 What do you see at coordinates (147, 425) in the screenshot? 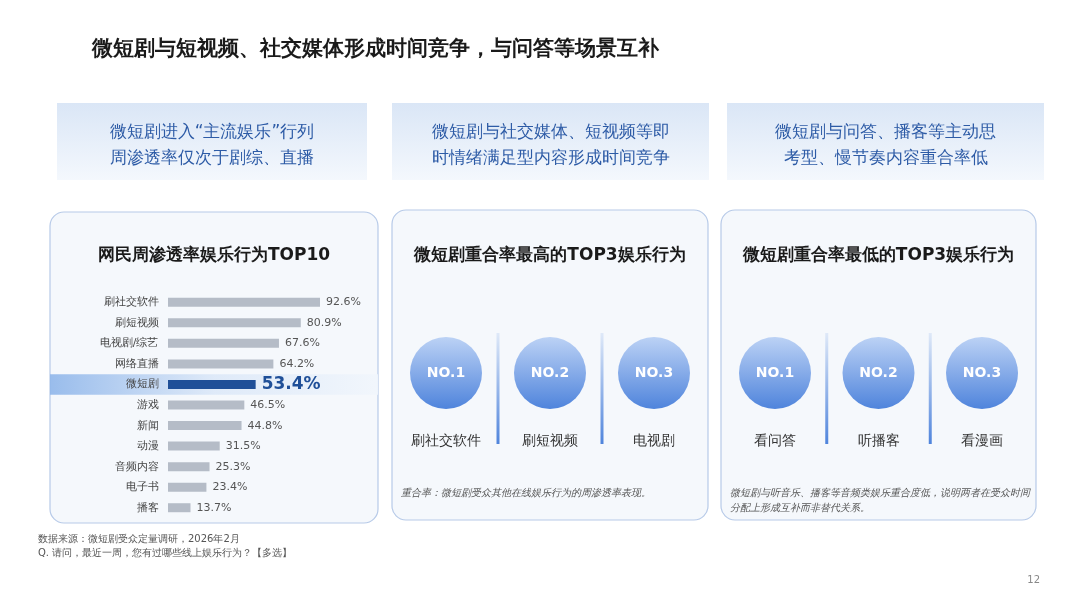
I see `y-tick-label: 新闻` at bounding box center [147, 425].